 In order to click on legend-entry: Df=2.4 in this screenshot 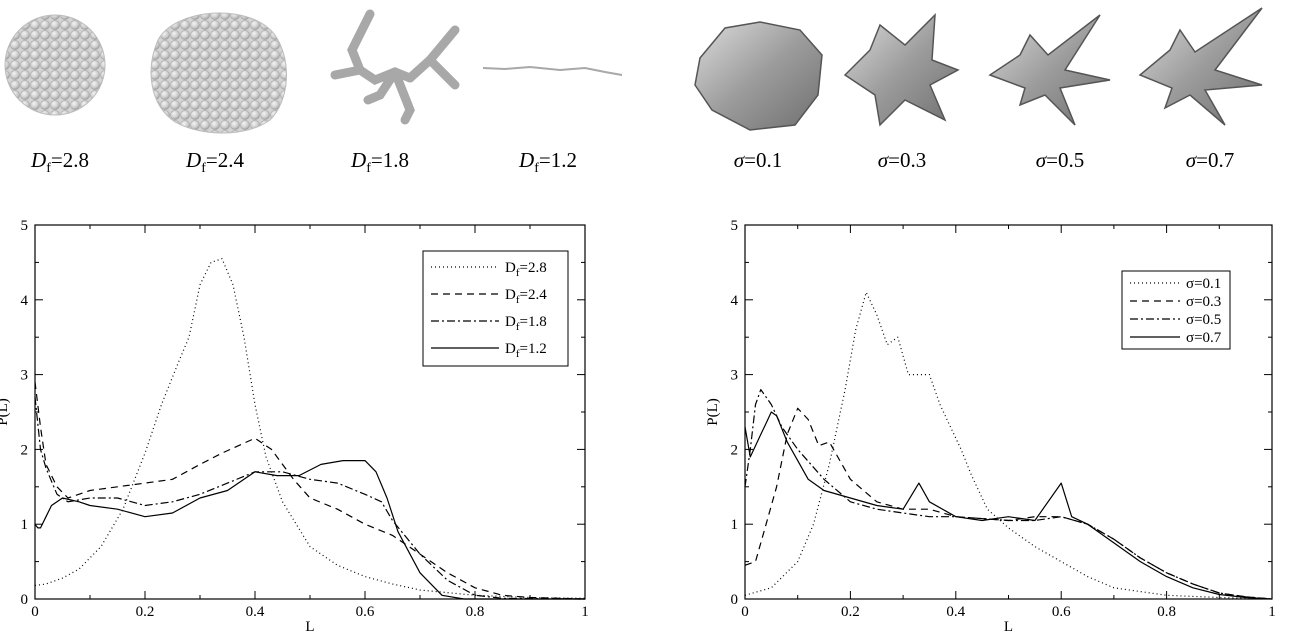, I will do `click(526, 296)`.